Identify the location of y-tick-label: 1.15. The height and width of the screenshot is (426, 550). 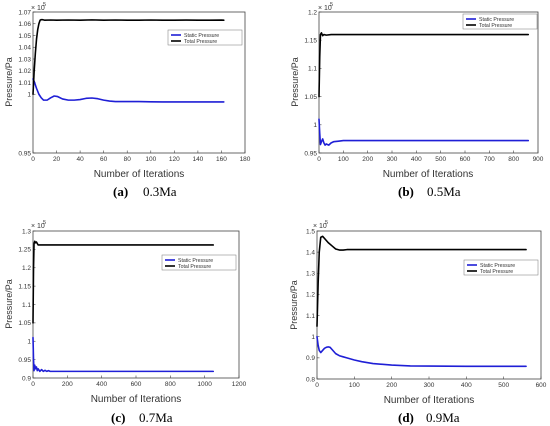
(310, 41).